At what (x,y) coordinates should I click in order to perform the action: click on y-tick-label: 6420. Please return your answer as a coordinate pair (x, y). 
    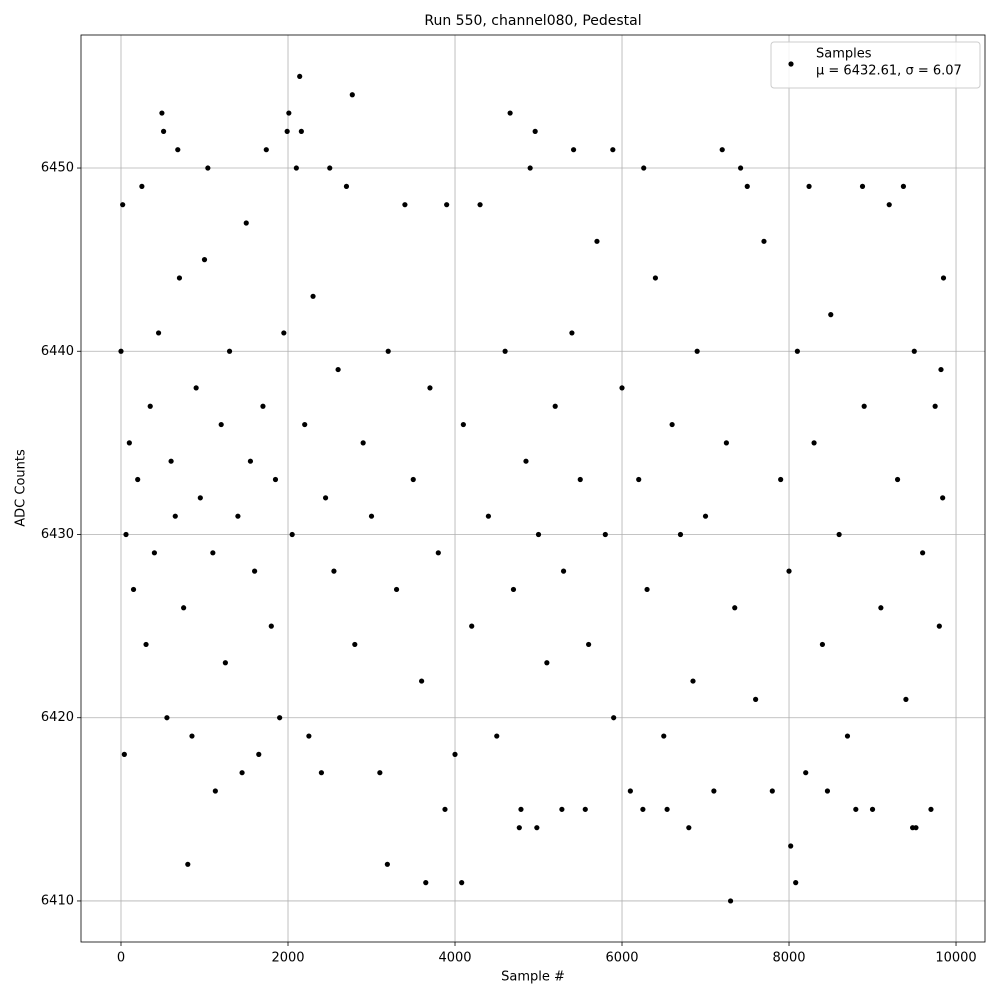
    Looking at the image, I should click on (57, 717).